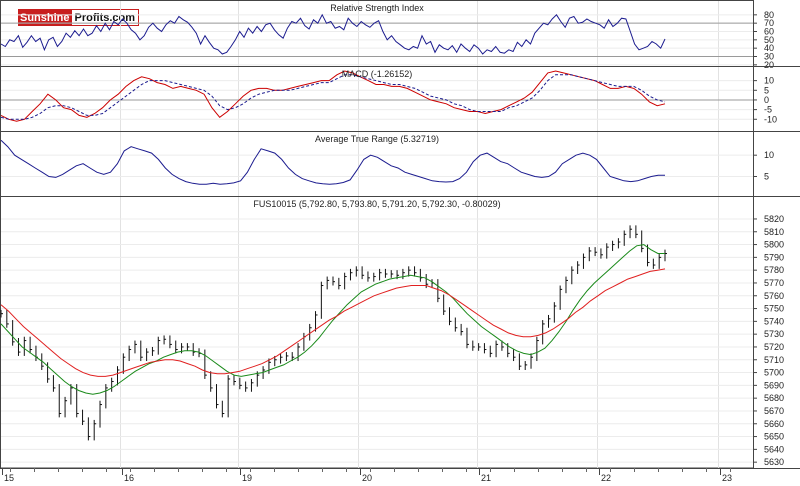 The width and height of the screenshot is (800, 486). Describe the element at coordinates (774, 437) in the screenshot. I see `price-ytick-label-17: 5650` at that location.